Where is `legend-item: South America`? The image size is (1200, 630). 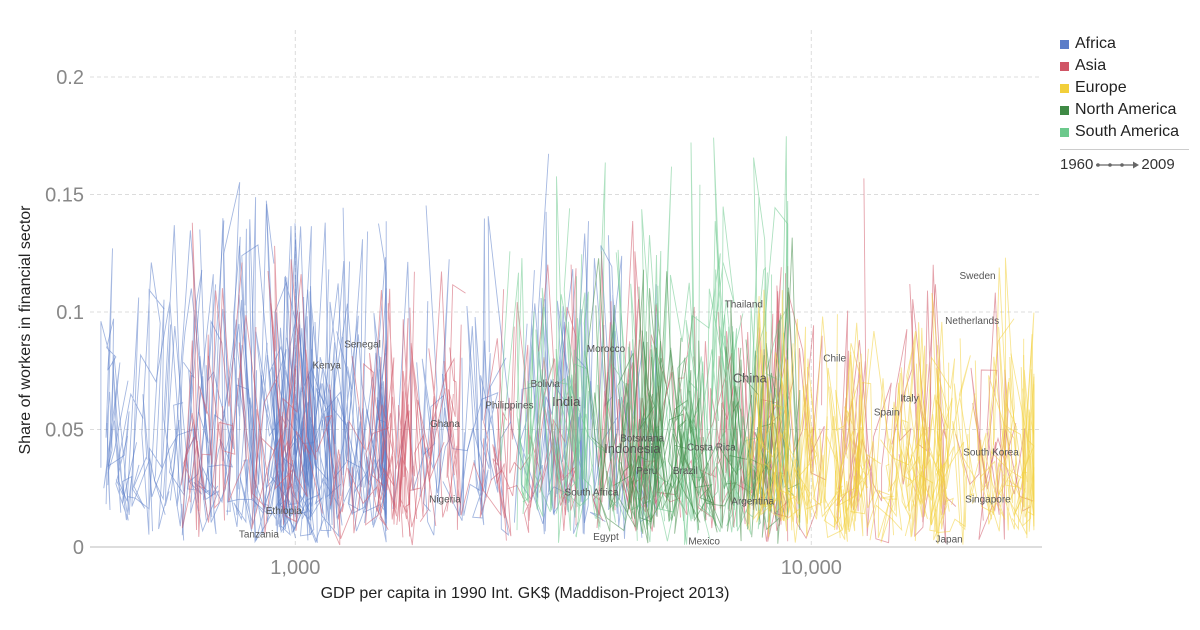 legend-item: South America is located at coordinates (1127, 132).